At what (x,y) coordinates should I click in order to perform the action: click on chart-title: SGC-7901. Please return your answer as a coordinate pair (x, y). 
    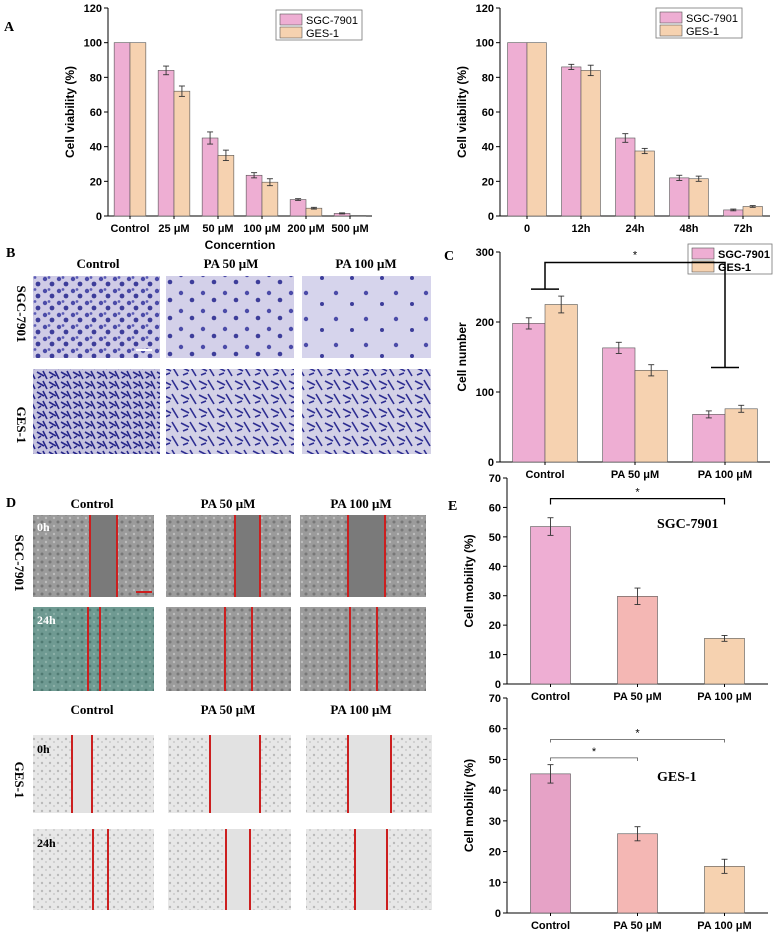
    Looking at the image, I should click on (687, 524).